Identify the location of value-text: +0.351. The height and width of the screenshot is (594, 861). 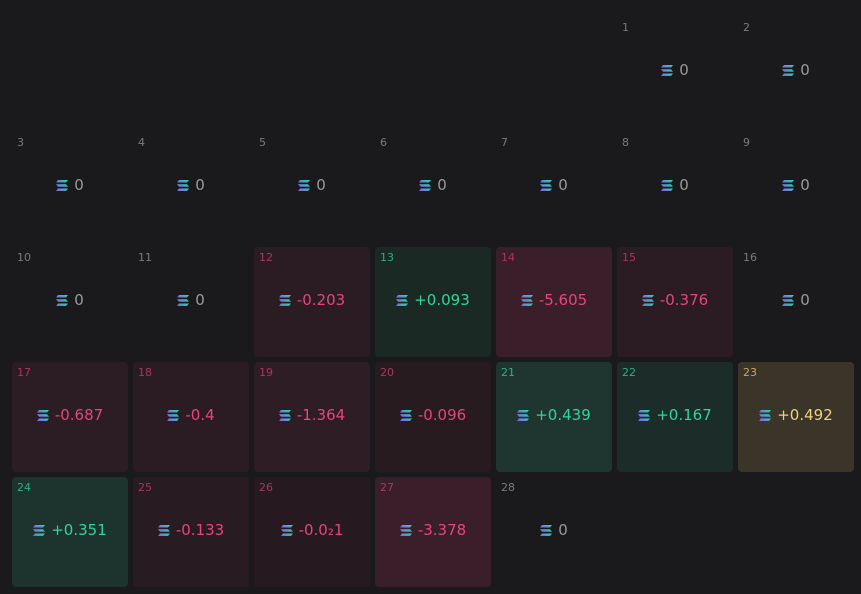
(79, 530).